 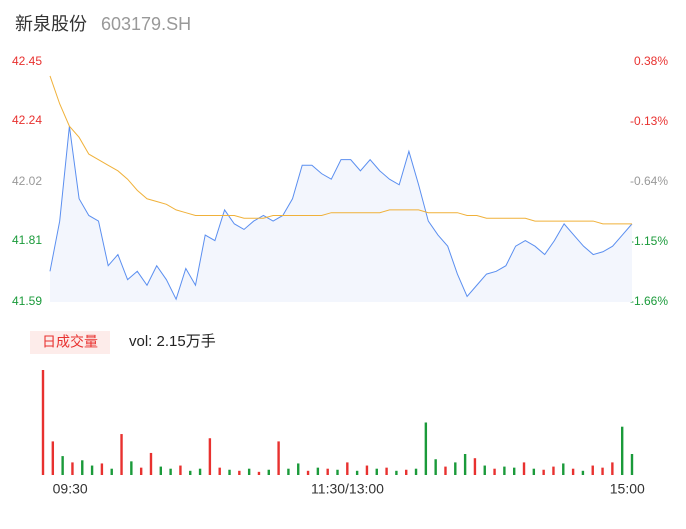 What do you see at coordinates (627, 489) in the screenshot?
I see `x-tick-label: 15:00` at bounding box center [627, 489].